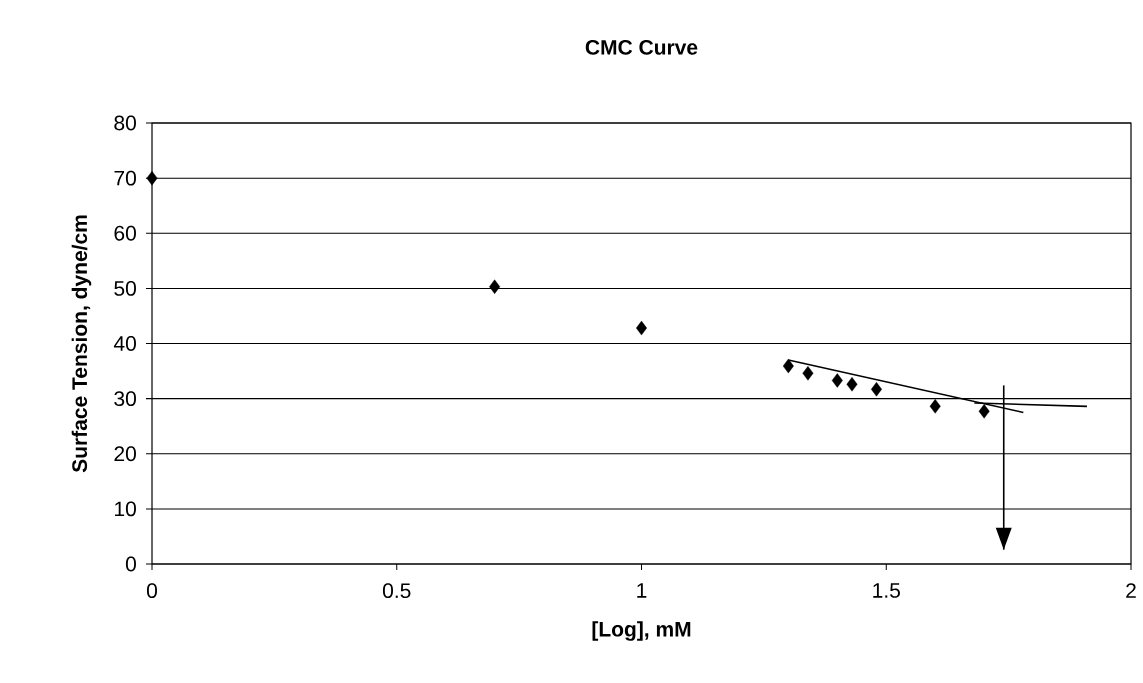 The height and width of the screenshot is (683, 1143). What do you see at coordinates (641, 631) in the screenshot?
I see `x-axis-title: [Log], mM` at bounding box center [641, 631].